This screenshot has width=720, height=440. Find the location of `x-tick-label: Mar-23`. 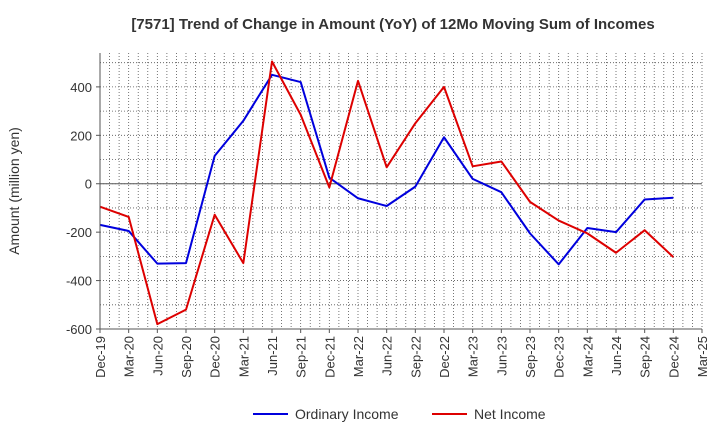

x-tick-label: Mar-23 is located at coordinates (473, 356).